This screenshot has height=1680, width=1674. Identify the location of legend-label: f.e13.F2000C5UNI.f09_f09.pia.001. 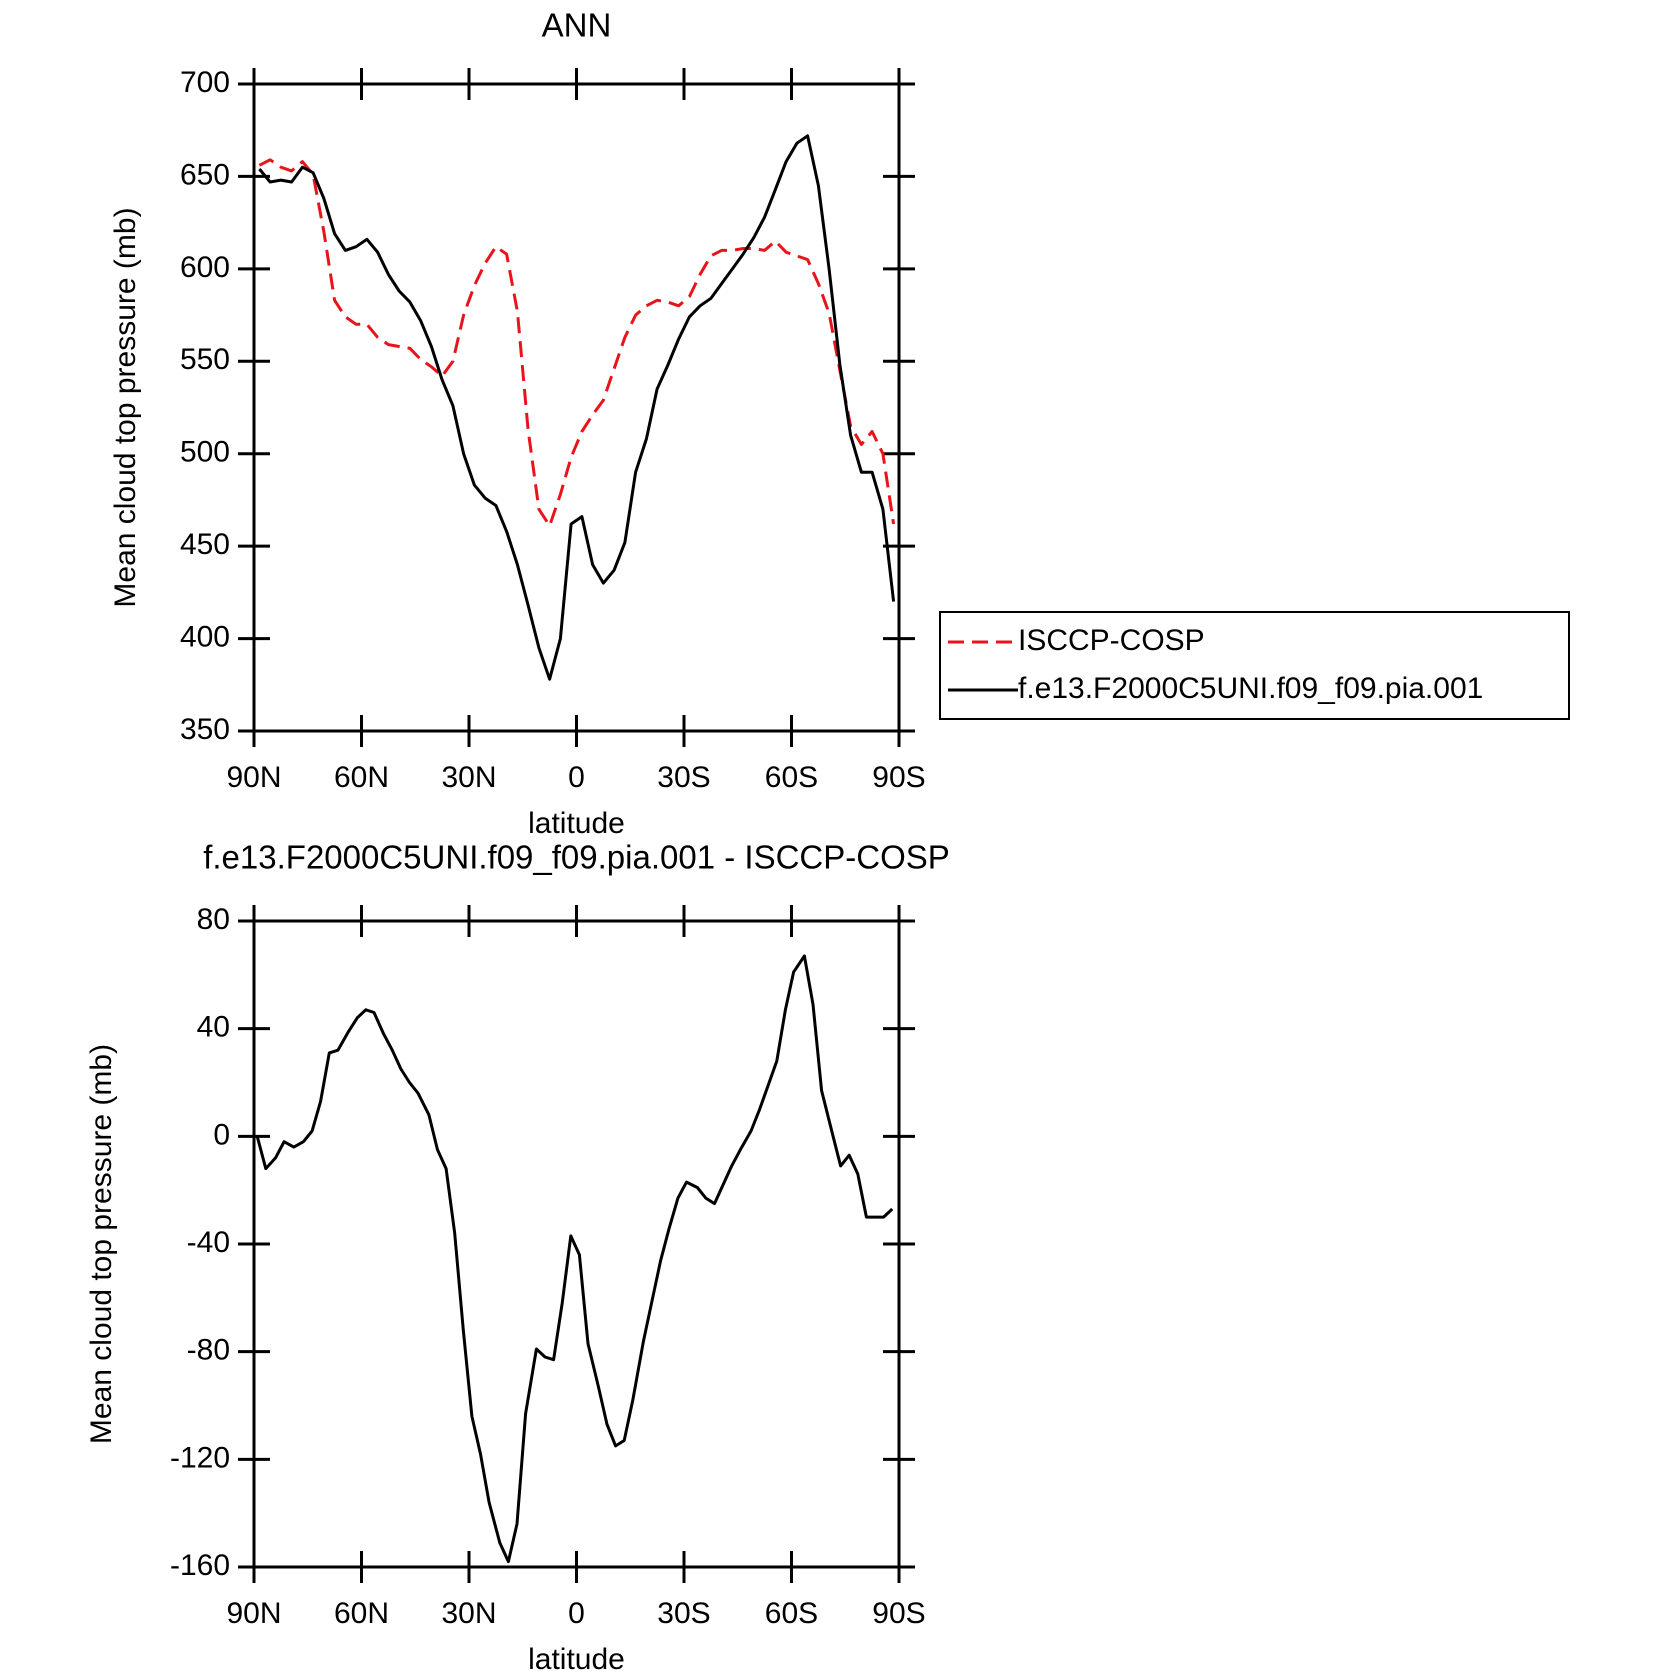
(1250, 688).